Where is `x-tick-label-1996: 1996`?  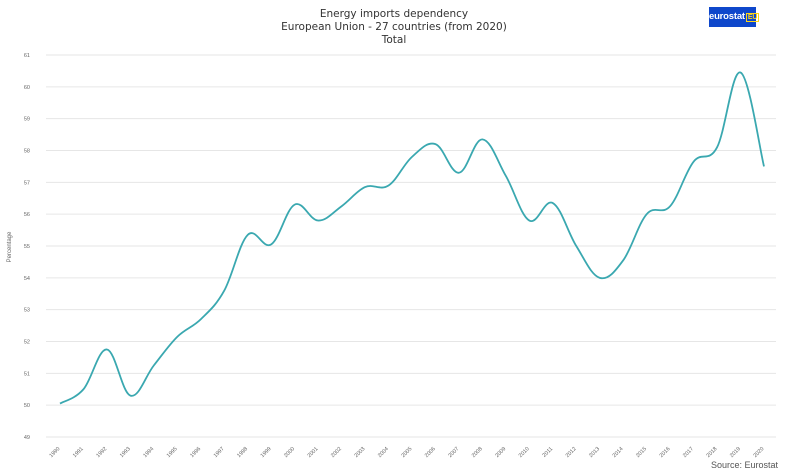 x-tick-label-1996: 1996 is located at coordinates (195, 452).